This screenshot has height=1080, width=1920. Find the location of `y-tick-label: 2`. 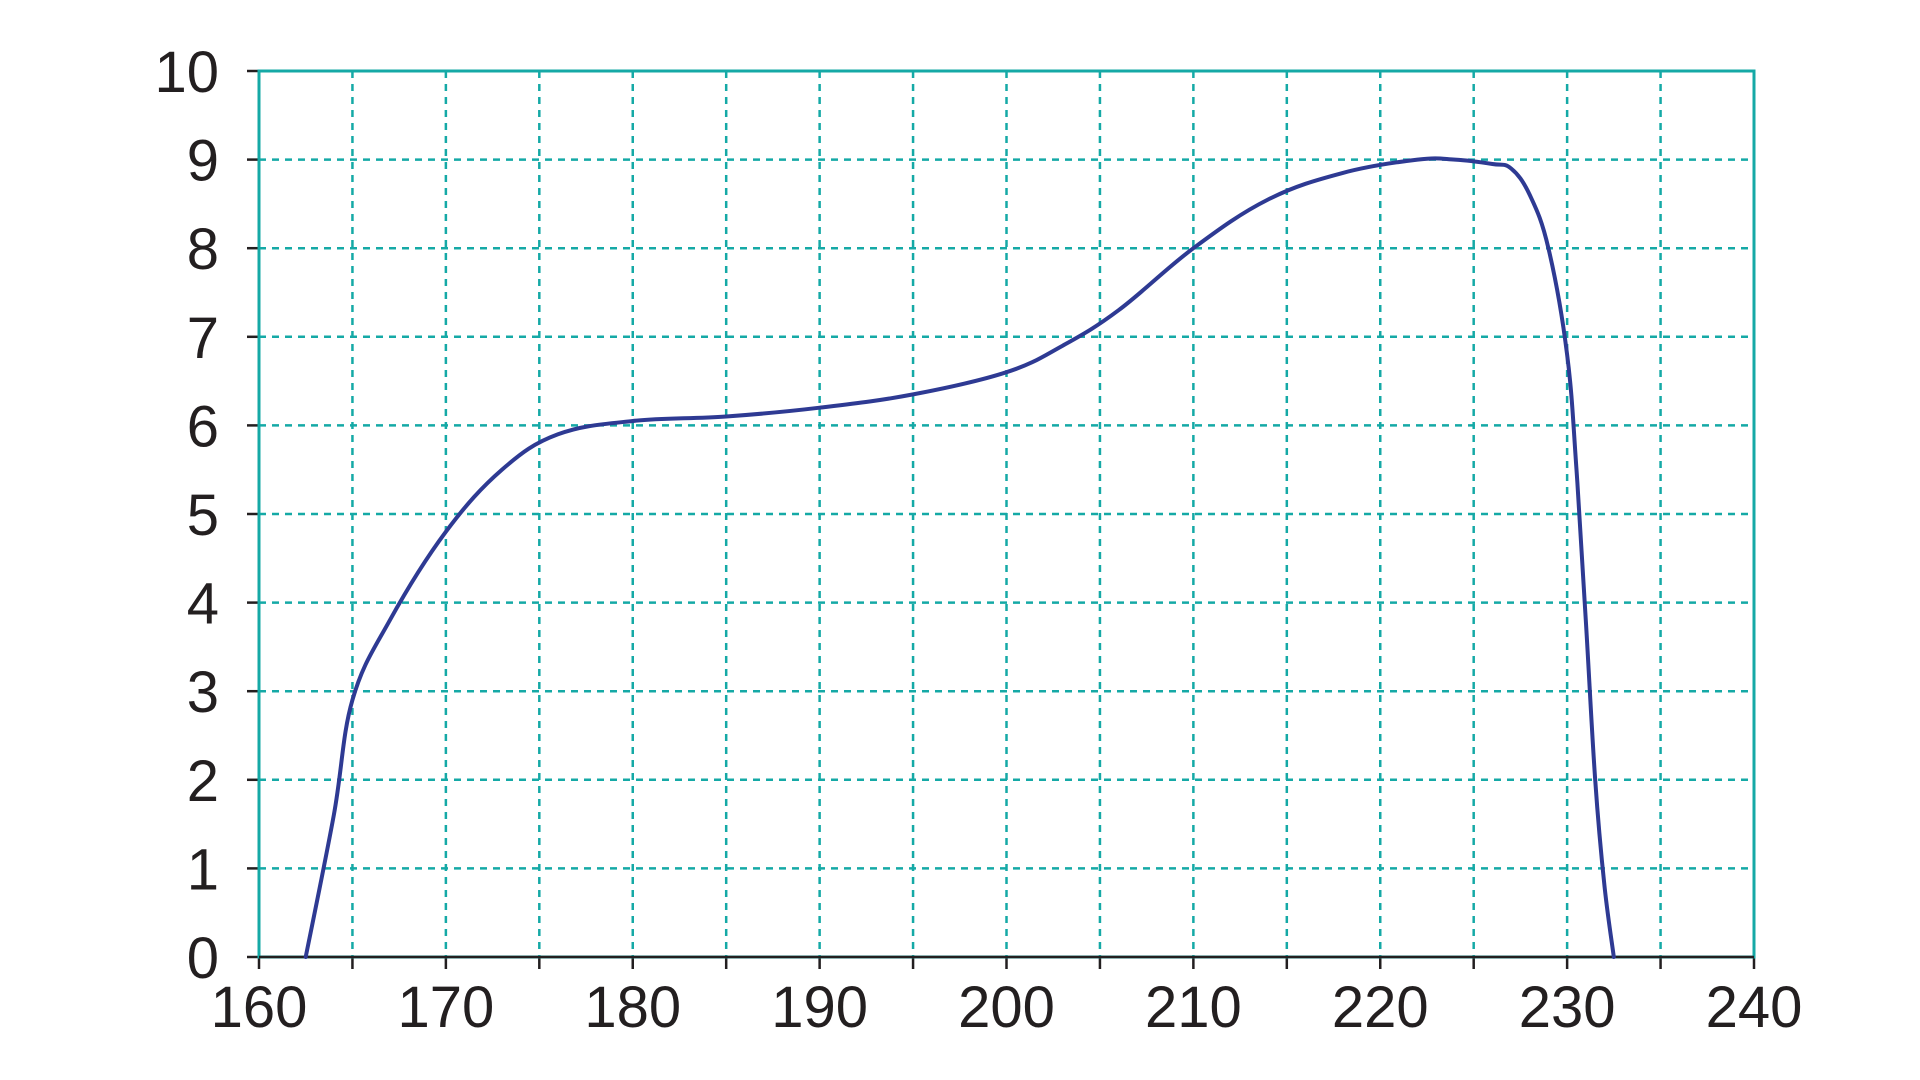

y-tick-label: 2 is located at coordinates (203, 781).